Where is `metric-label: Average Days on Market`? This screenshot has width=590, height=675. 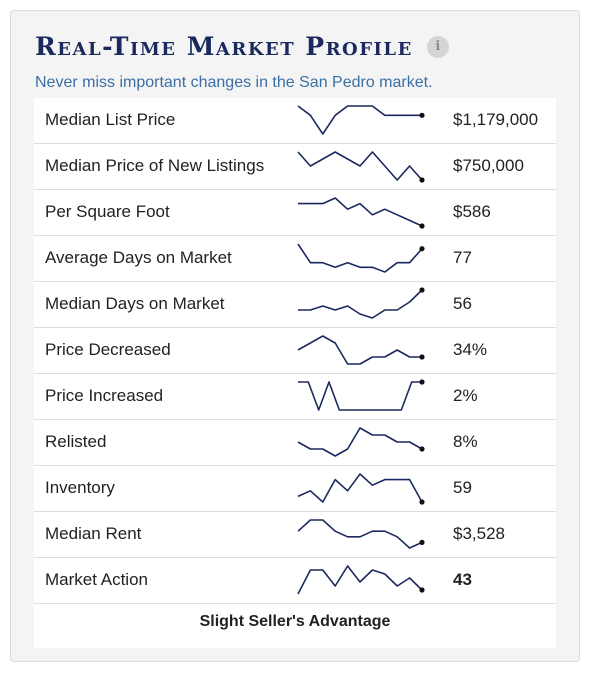 metric-label: Average Days on Market is located at coordinates (138, 257).